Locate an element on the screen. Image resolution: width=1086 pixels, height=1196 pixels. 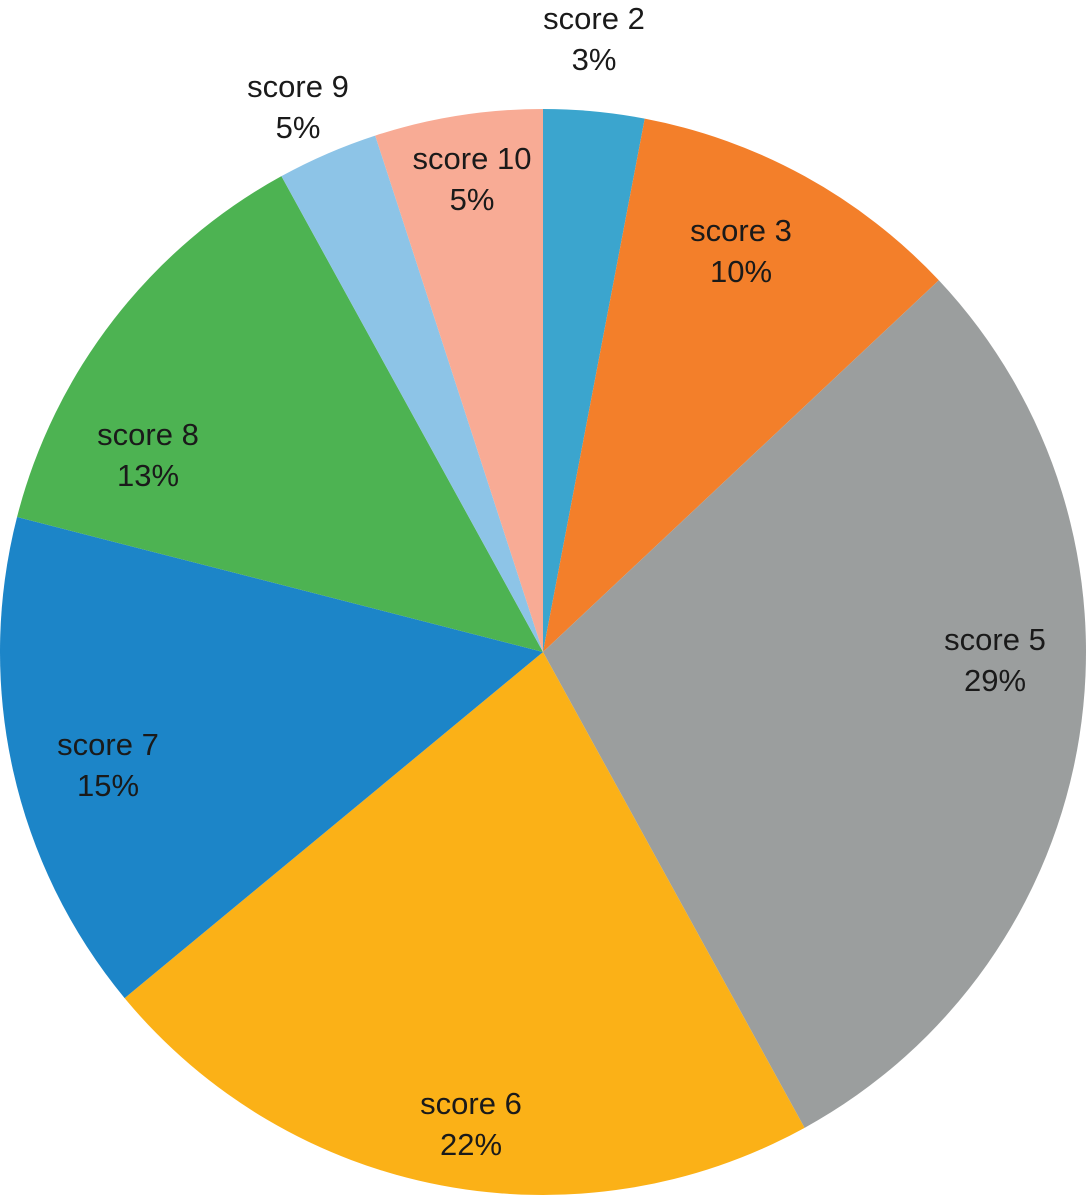
slice-pct-score-9: 5% is located at coordinates (298, 127).